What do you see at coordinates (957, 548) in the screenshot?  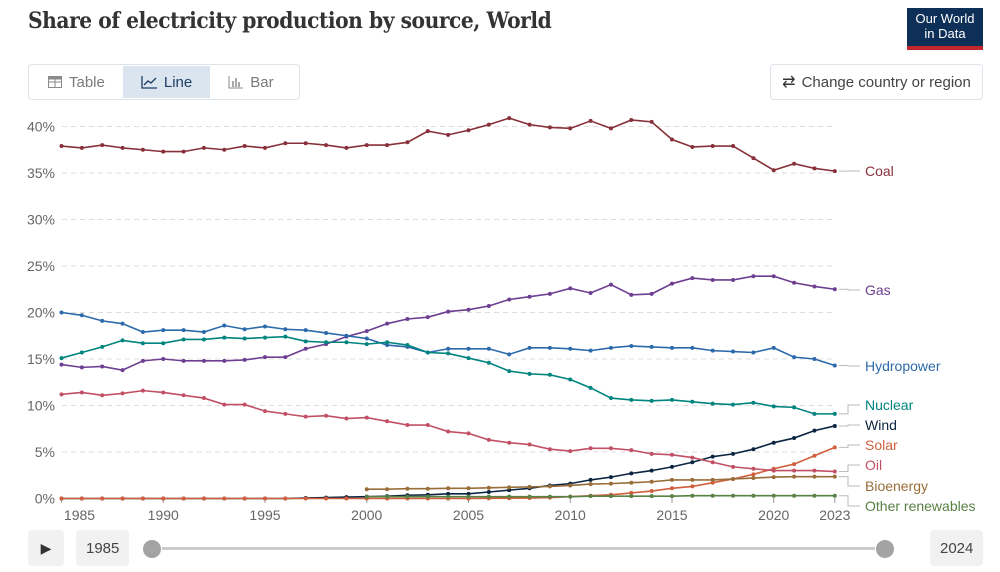 I see `end-year-box: 2024` at bounding box center [957, 548].